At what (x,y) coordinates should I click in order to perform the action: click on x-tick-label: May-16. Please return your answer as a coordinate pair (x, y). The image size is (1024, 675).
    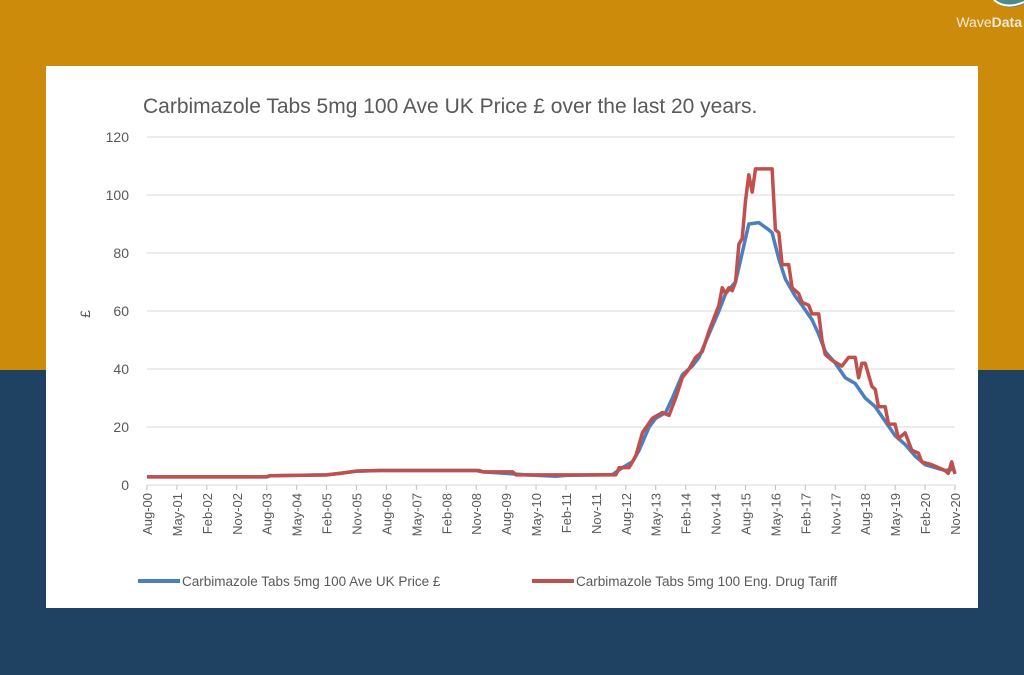
    Looking at the image, I should click on (775, 514).